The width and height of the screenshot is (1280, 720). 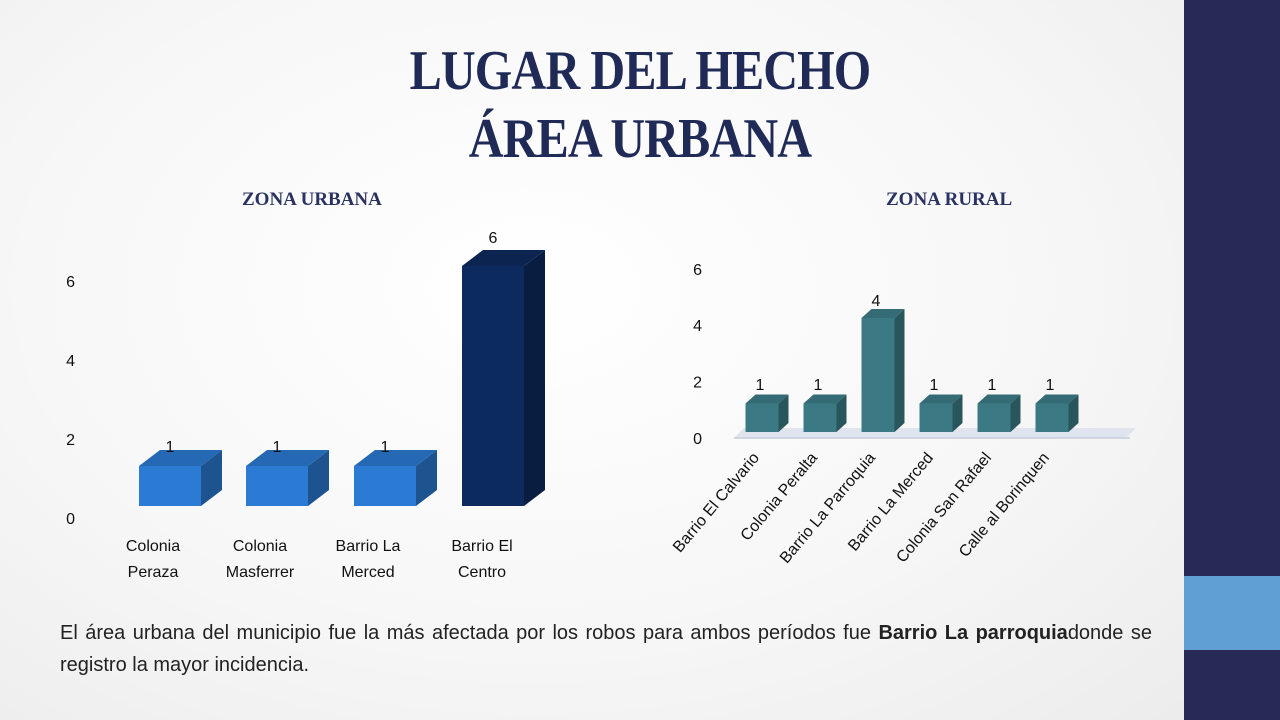 I want to click on slide-title-line-1: LUGAR DEL HECHO, so click(x=640, y=71).